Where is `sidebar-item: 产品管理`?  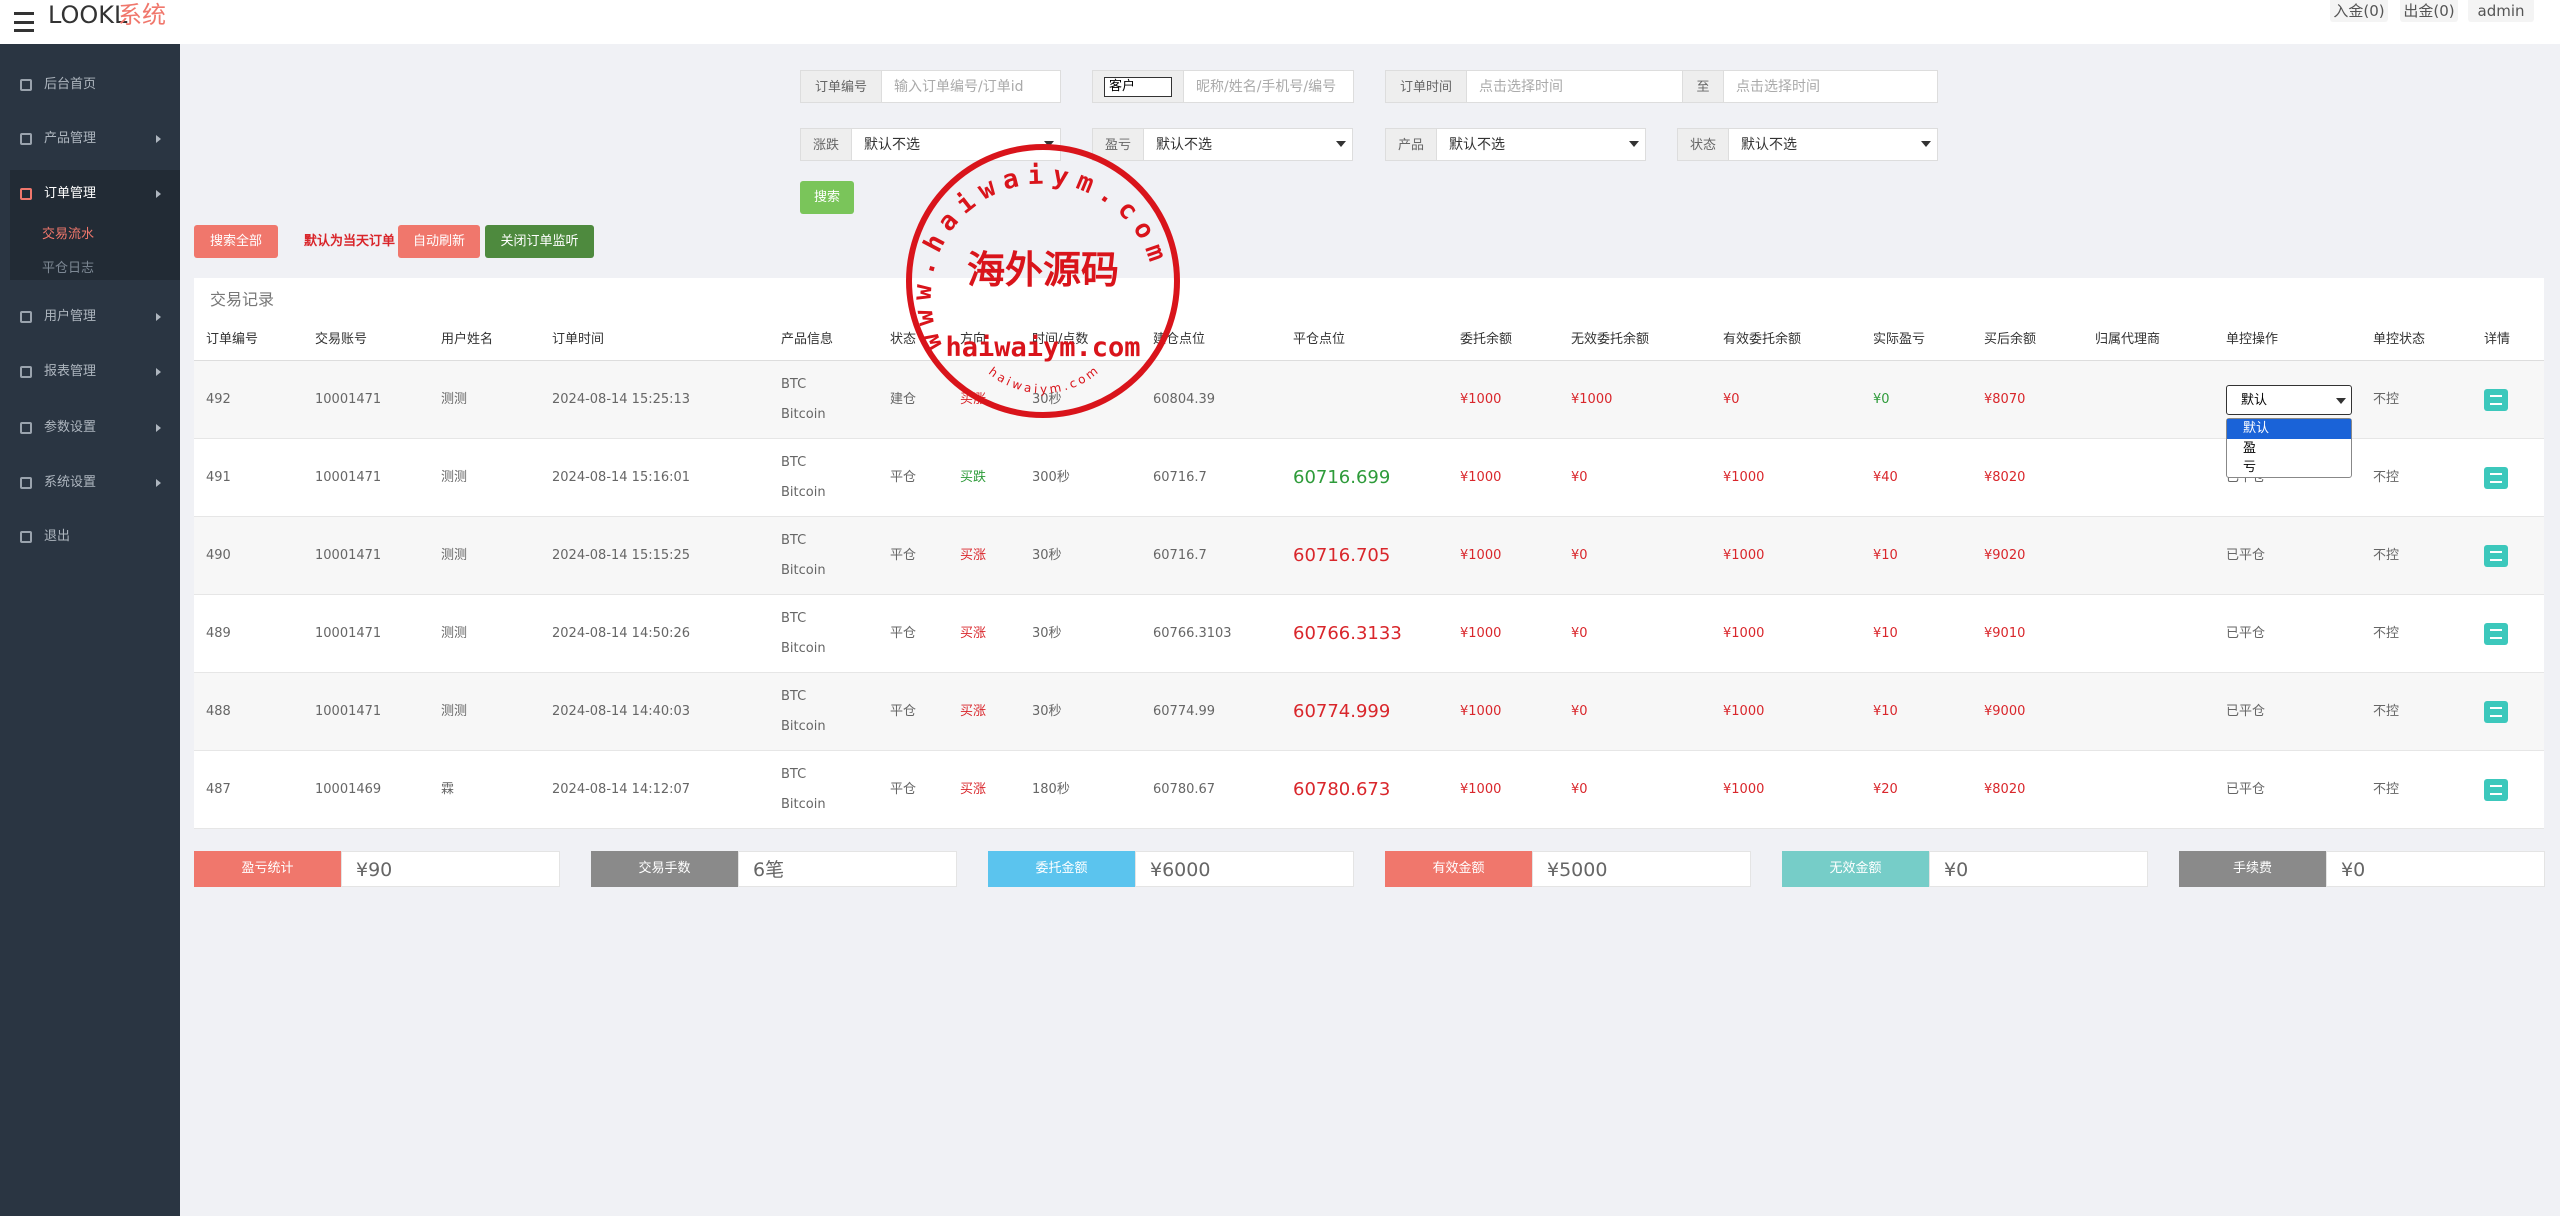 sidebar-item: 产品管理 is located at coordinates (70, 138).